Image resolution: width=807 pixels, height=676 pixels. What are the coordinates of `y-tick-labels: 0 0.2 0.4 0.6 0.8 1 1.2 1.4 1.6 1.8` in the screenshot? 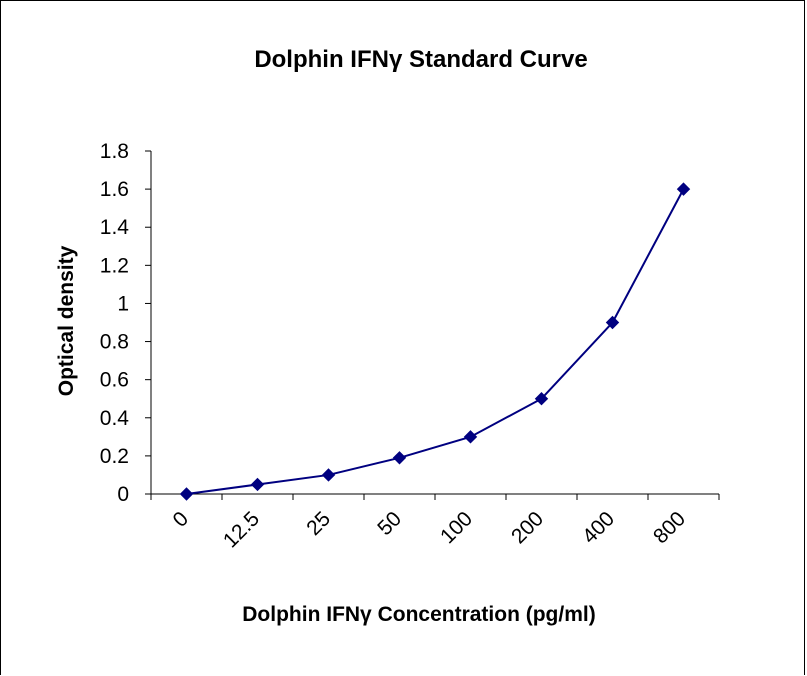 It's located at (115, 323).